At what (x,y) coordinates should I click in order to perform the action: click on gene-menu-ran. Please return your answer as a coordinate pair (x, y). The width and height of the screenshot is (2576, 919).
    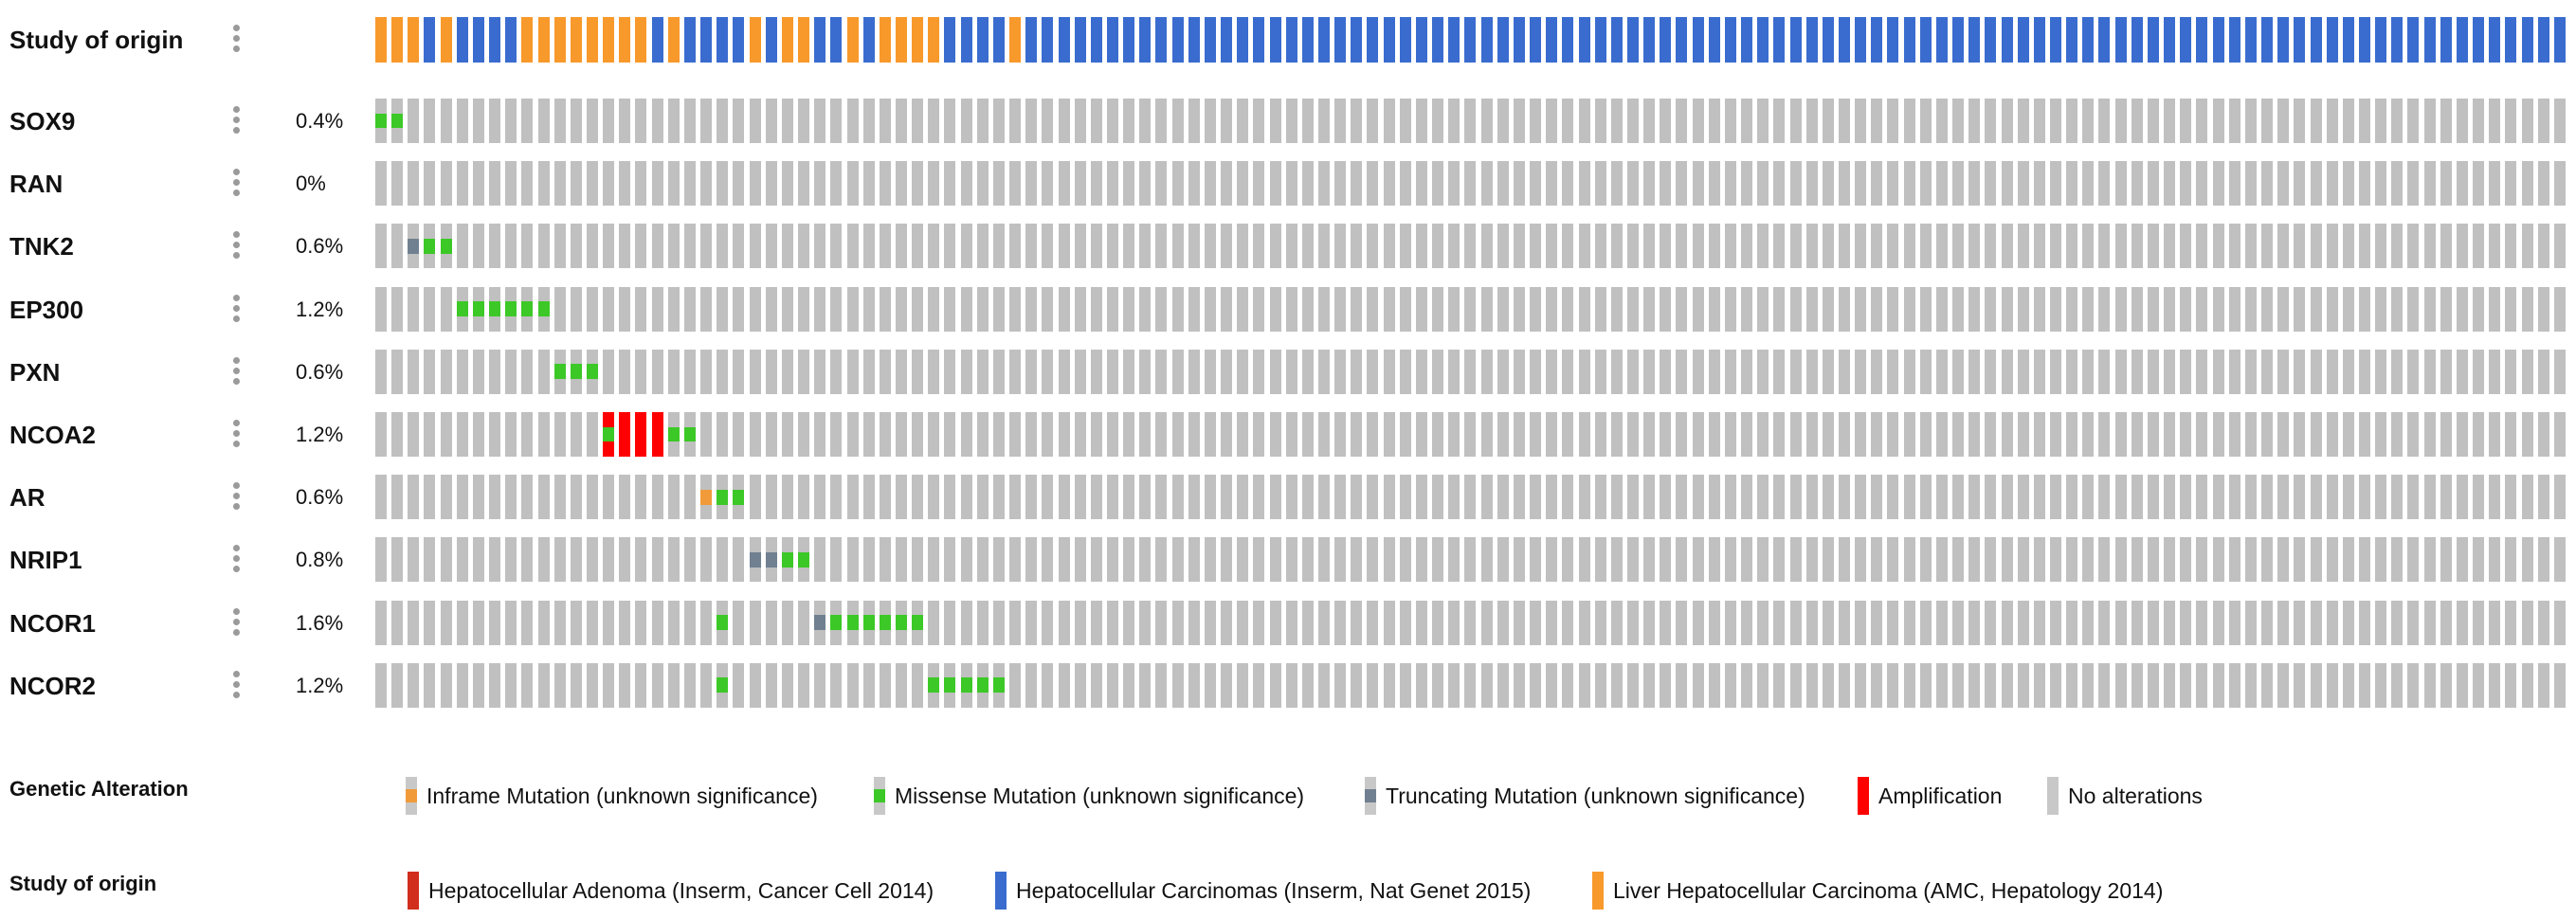
    Looking at the image, I should click on (237, 184).